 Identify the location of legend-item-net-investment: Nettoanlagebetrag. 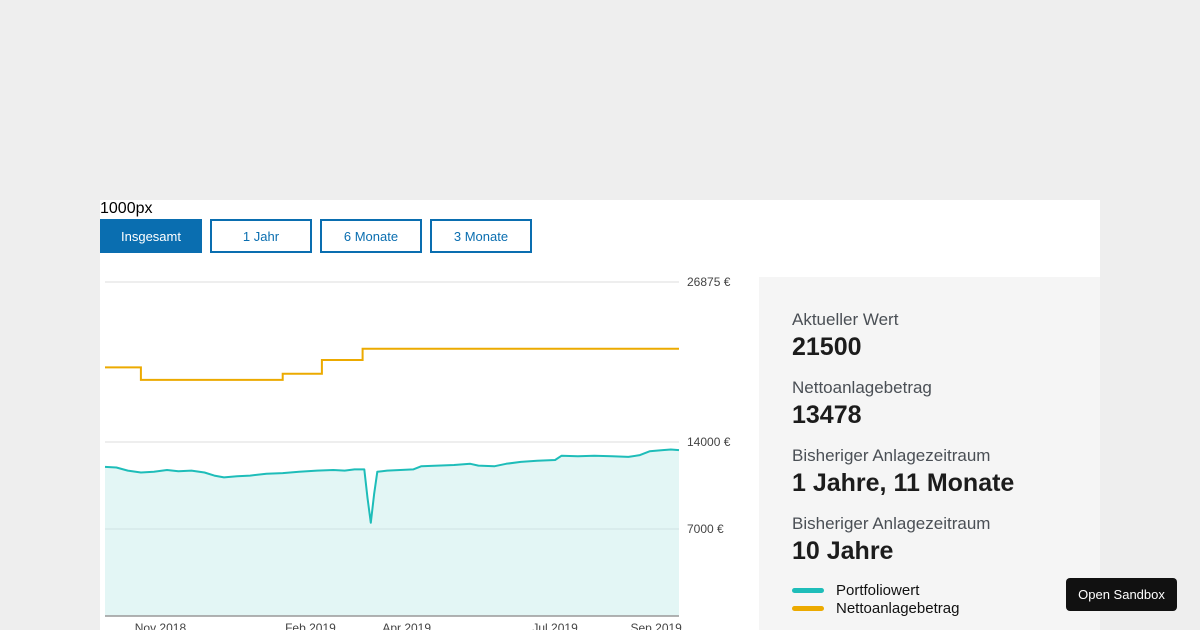
(875, 608).